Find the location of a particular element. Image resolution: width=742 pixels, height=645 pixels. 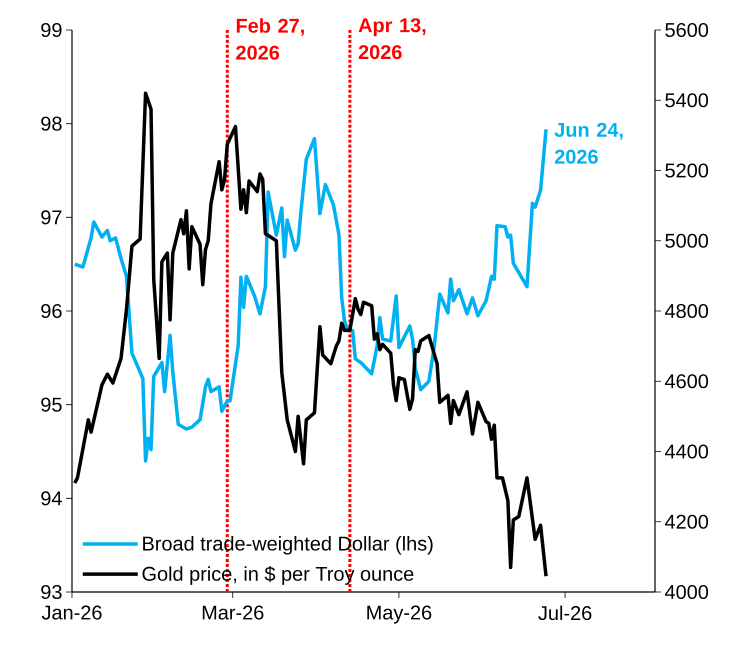

y2-tick-label: 4600 is located at coordinates (686, 381).